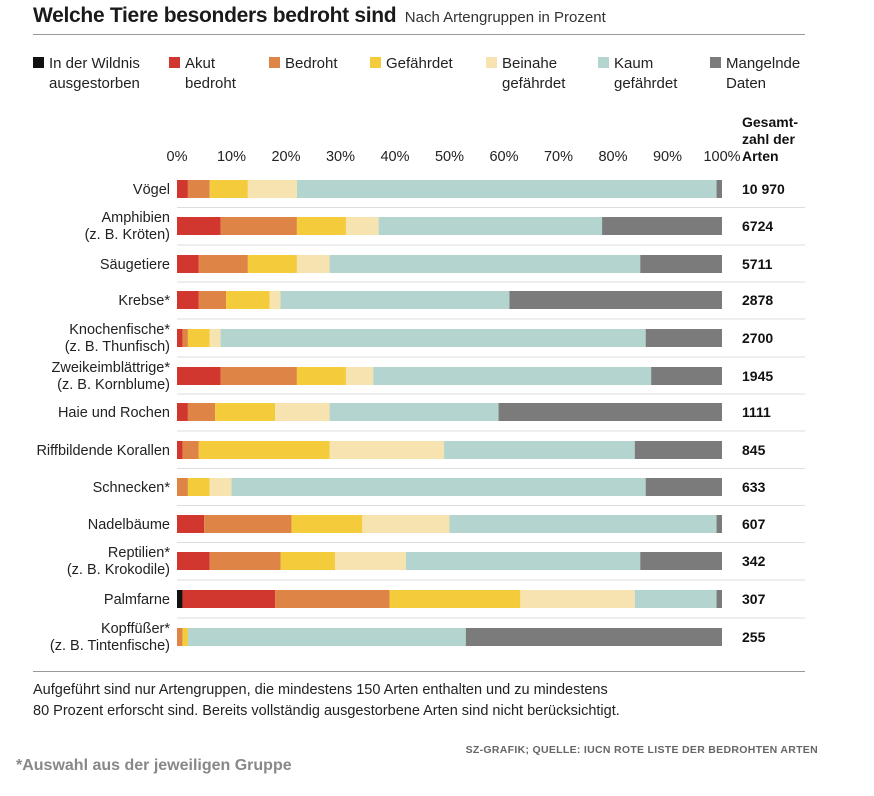 This screenshot has width=874, height=796. What do you see at coordinates (137, 600) in the screenshot?
I see `category-label: Palmfarne` at bounding box center [137, 600].